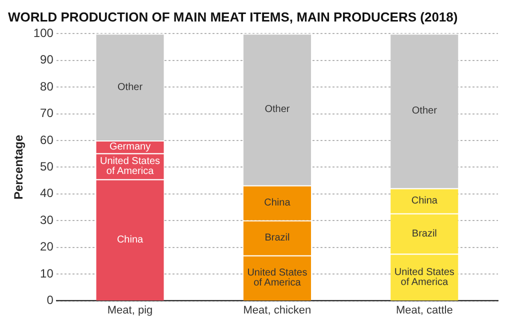 The height and width of the screenshot is (328, 512). I want to click on y-tick-label: 40, so click(47, 193).